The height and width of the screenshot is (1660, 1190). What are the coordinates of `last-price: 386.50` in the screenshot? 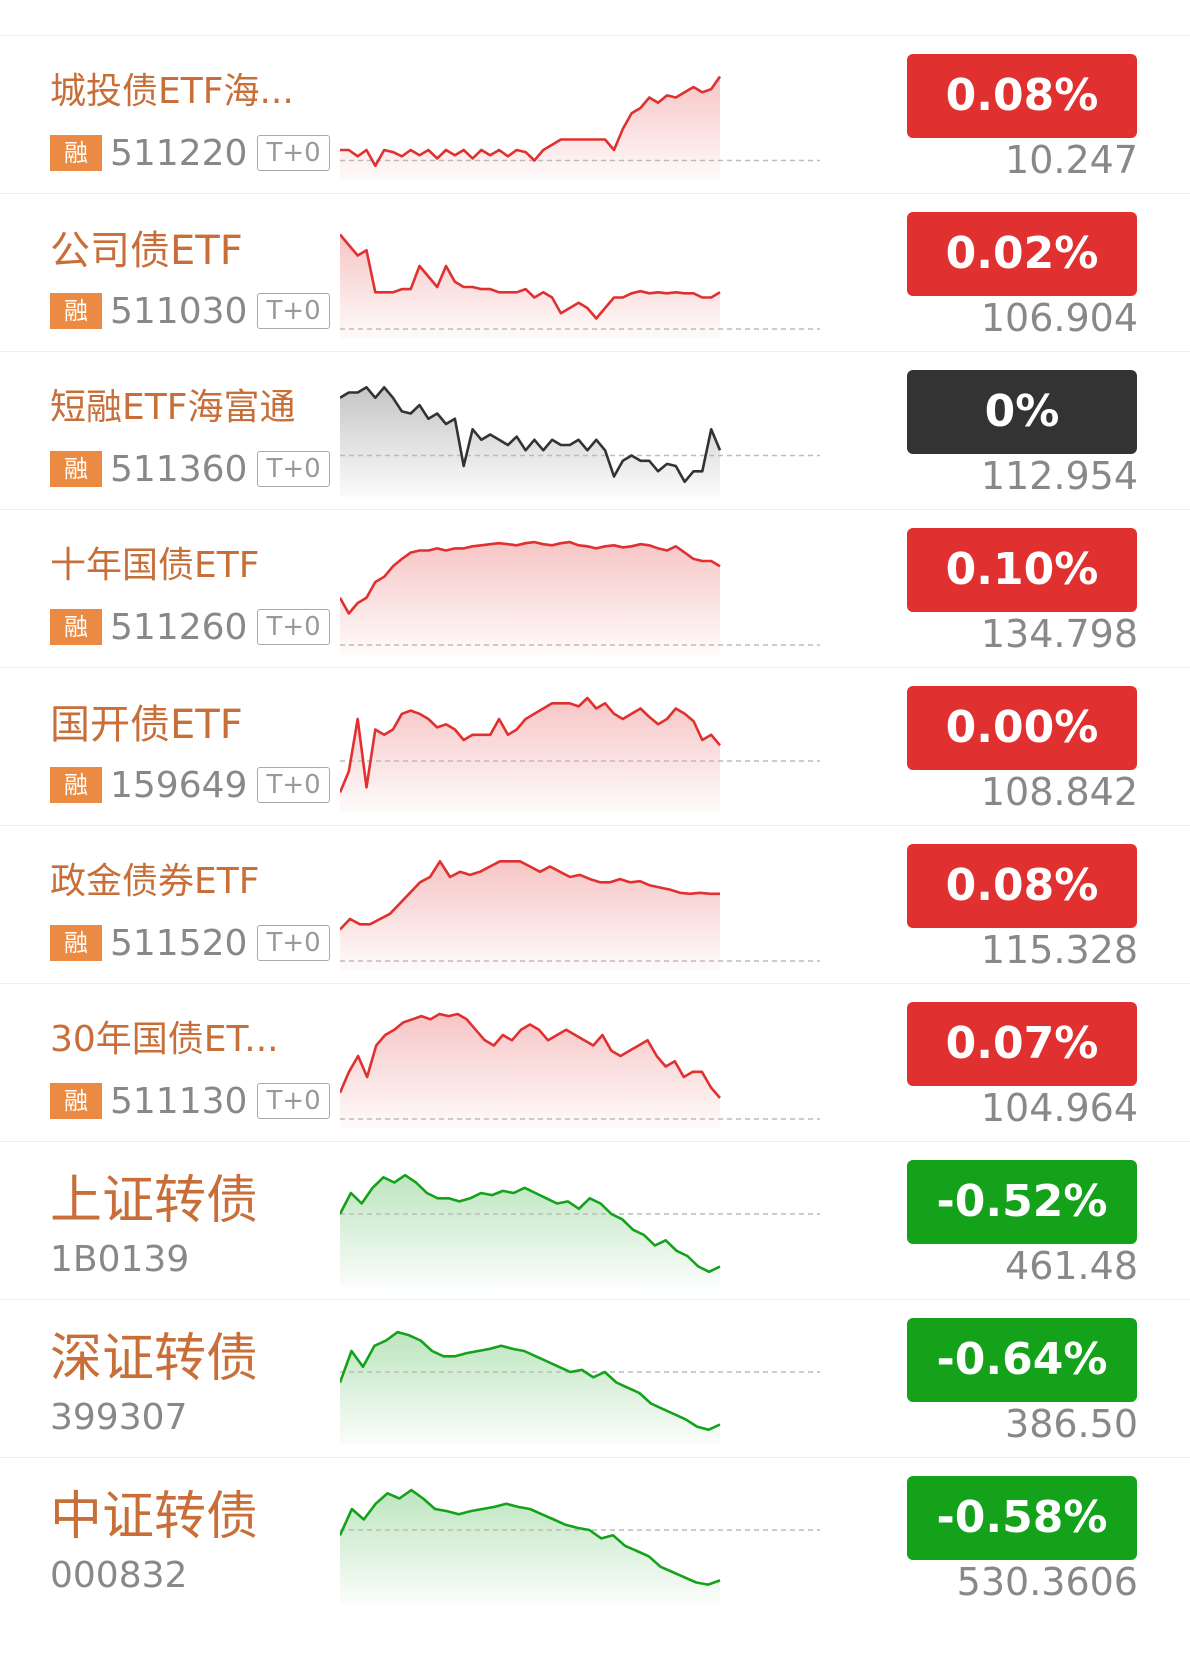 It's located at (1071, 1424).